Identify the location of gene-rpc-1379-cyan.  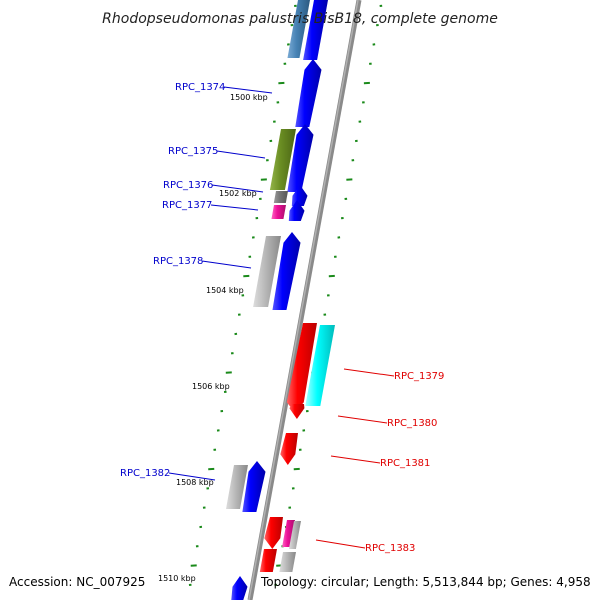
(320, 365).